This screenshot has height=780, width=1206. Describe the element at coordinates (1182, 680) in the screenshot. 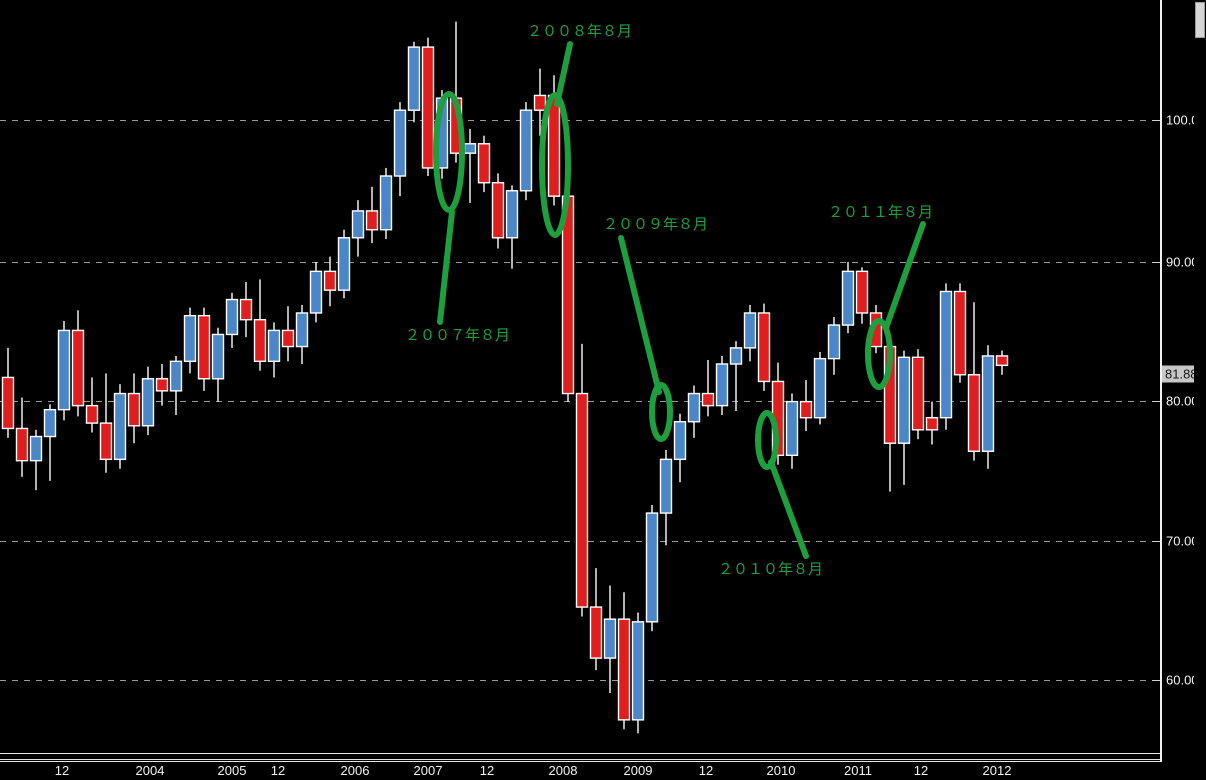

I see `price-label-int: 60.00` at that location.